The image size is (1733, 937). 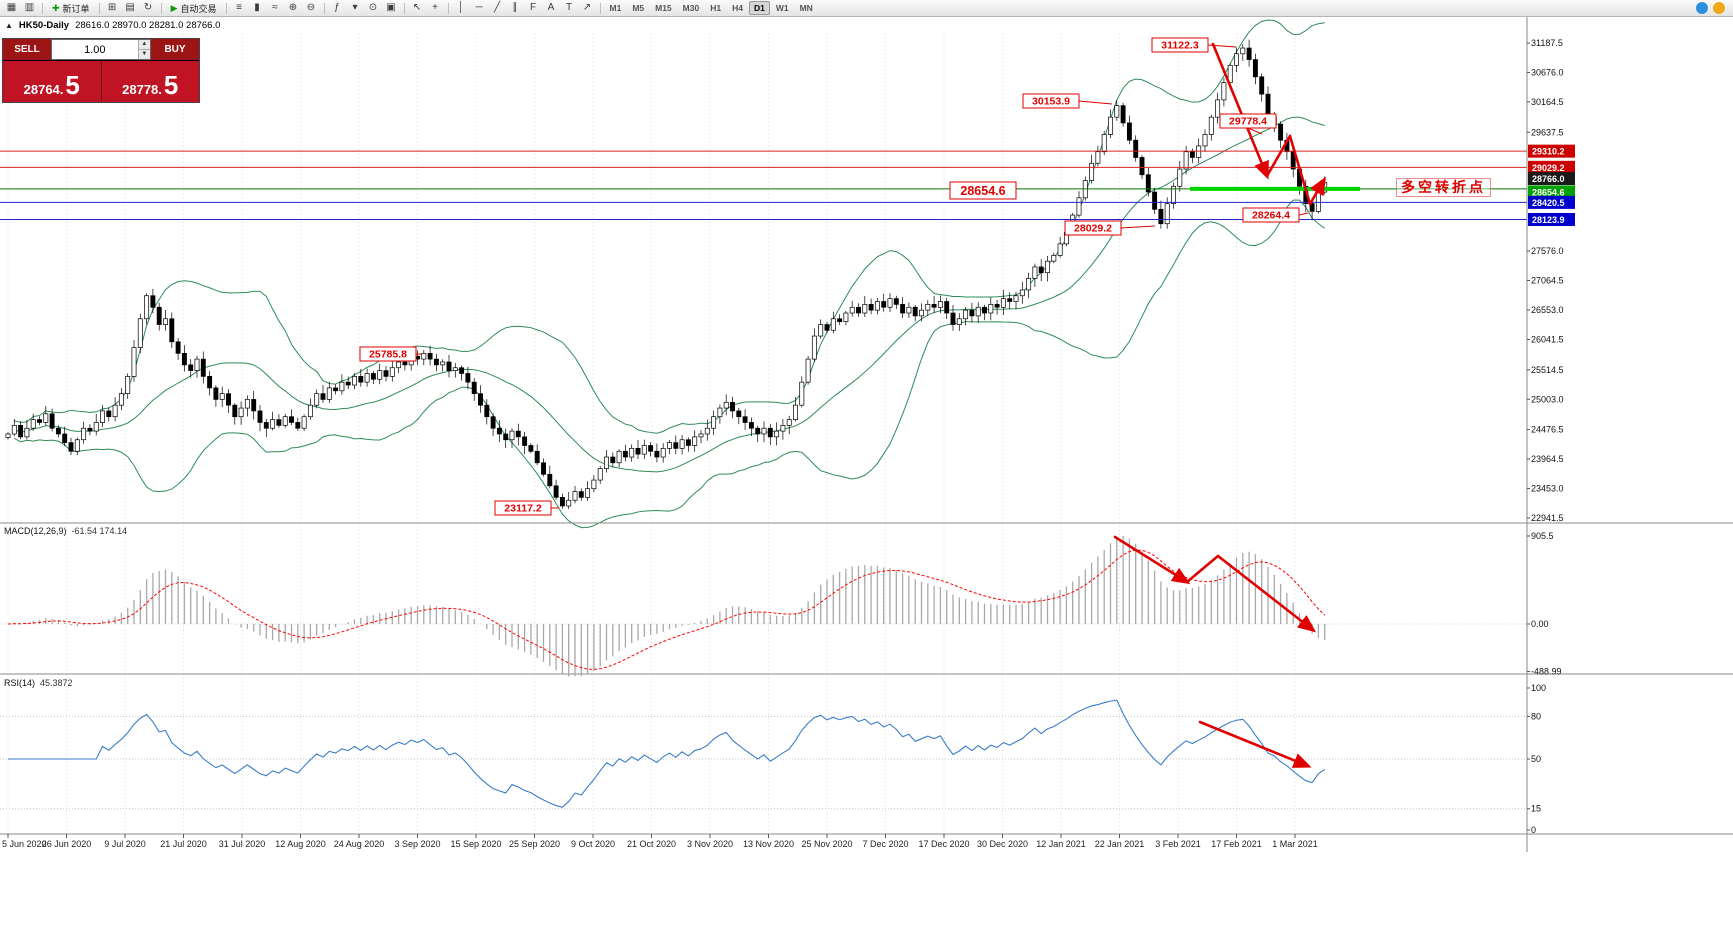 I want to click on svg-text: 29310.2, so click(x=1548, y=152).